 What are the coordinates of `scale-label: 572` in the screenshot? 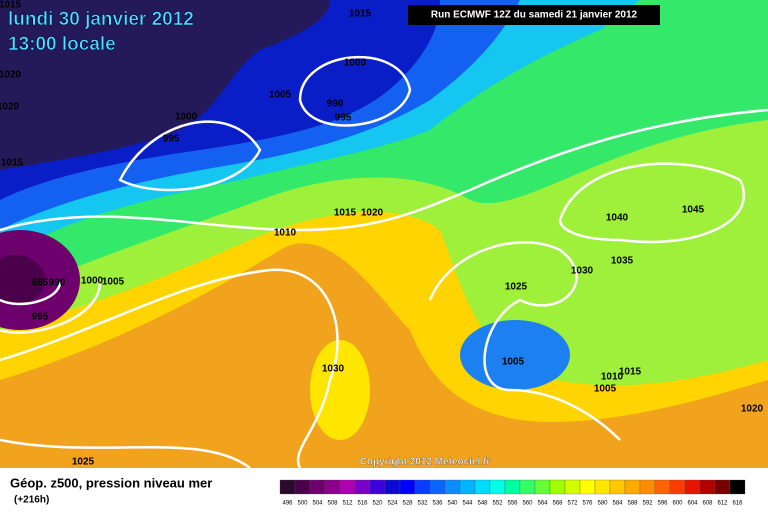 It's located at (572, 504).